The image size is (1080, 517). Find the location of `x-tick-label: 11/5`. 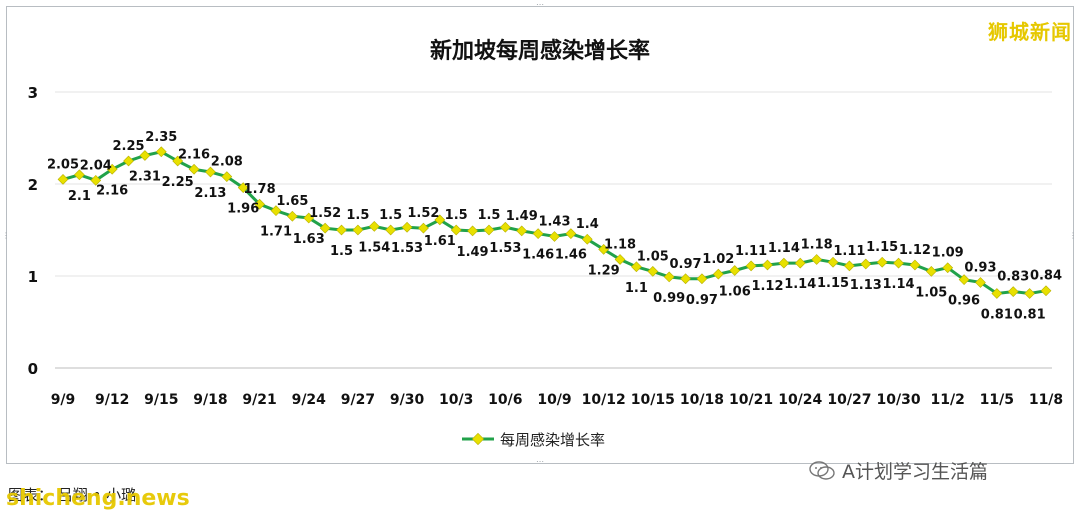

x-tick-label: 11/5 is located at coordinates (997, 400).